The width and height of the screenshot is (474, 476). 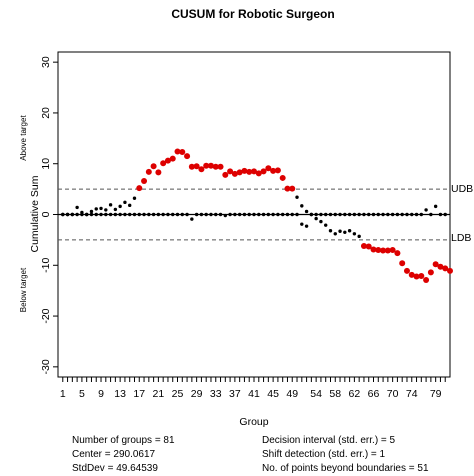 I want to click on y-tick-label: -10, so click(x=46, y=265).